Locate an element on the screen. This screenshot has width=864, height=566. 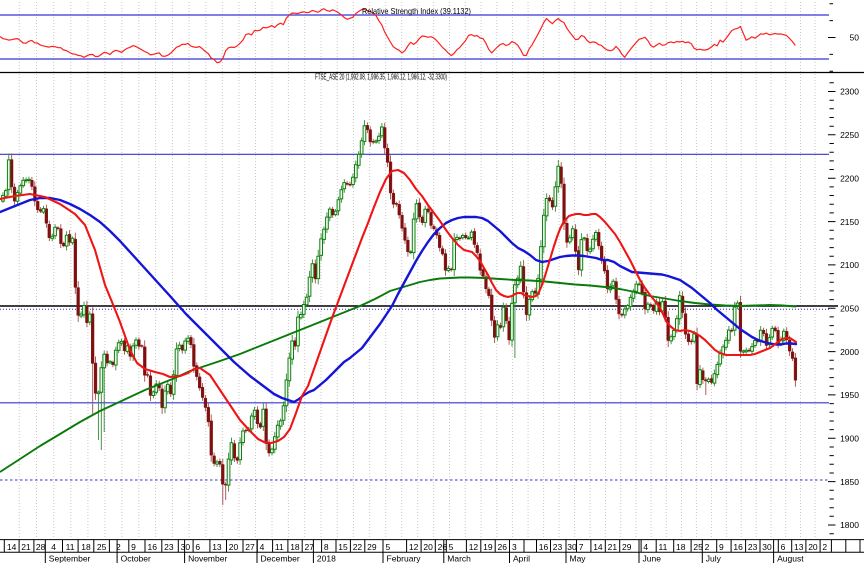
svg-text: 28 is located at coordinates (41, 547).